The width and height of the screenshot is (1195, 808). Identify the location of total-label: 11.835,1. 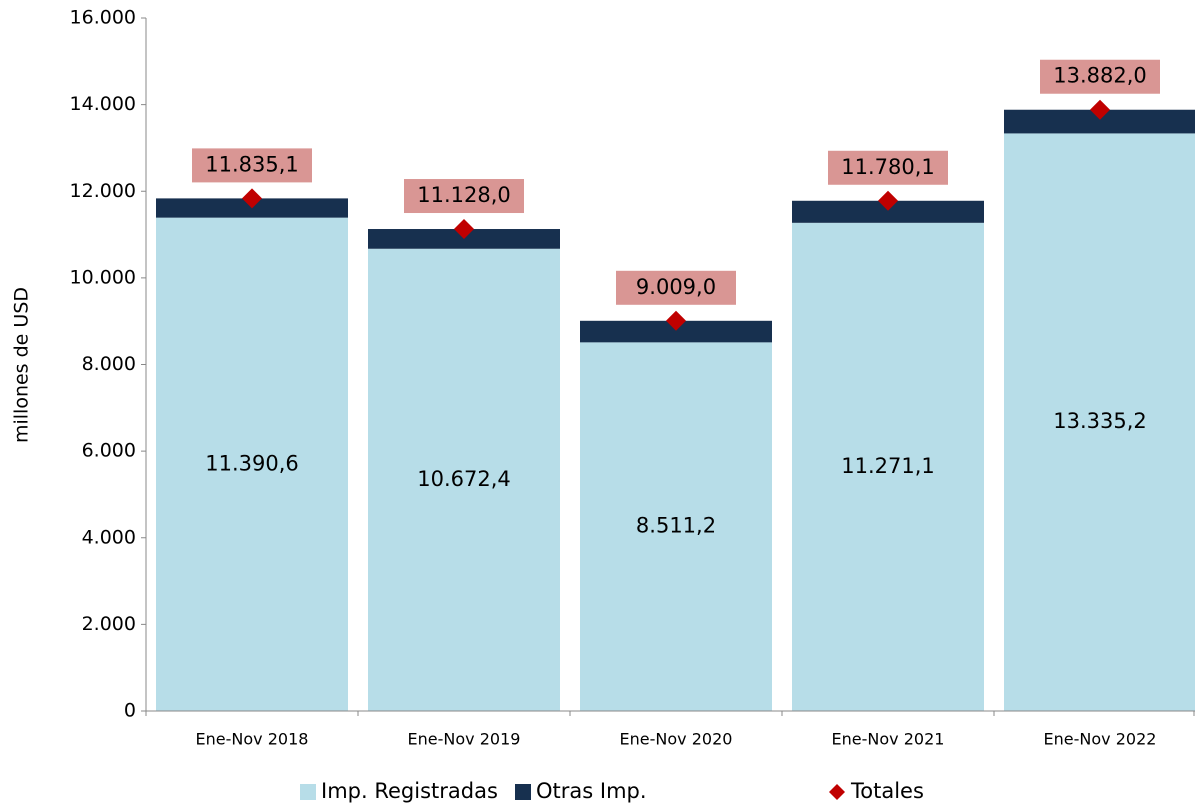
(252, 164).